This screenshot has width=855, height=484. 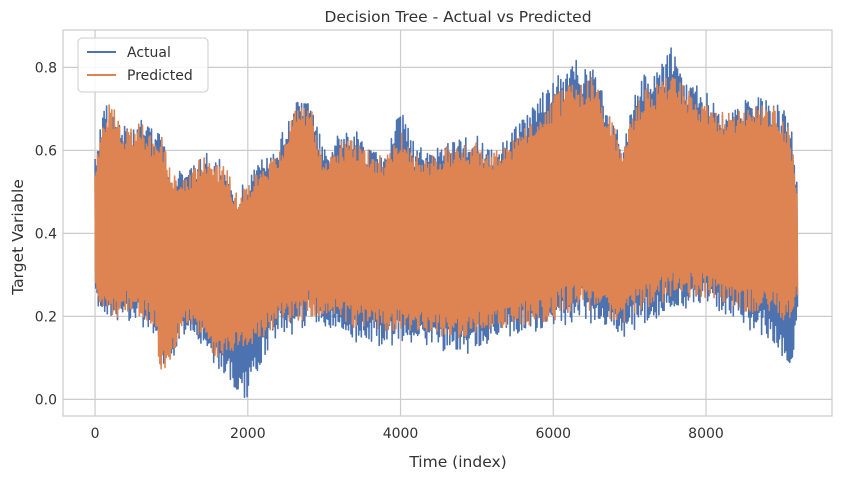 I want to click on y-tick-label: 0.2, so click(x=46, y=317).